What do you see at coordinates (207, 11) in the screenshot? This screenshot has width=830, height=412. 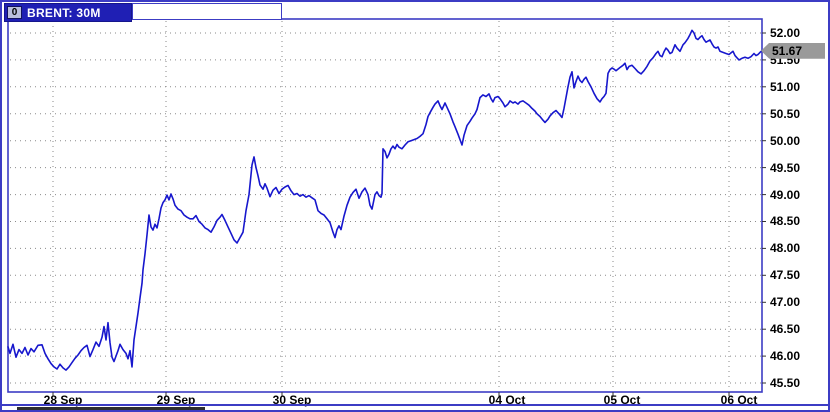 I see `titlebar-empty-cell` at bounding box center [207, 11].